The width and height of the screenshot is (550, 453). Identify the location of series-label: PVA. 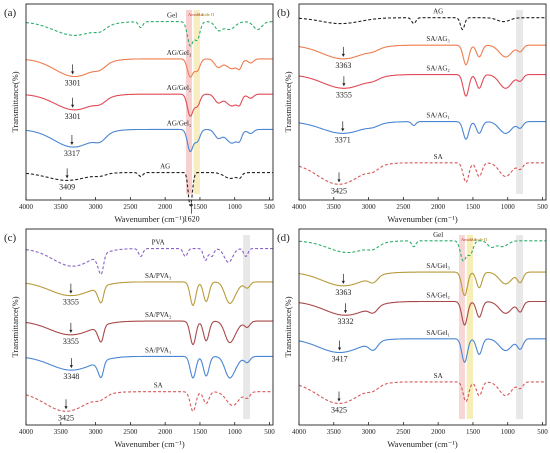
(158, 243).